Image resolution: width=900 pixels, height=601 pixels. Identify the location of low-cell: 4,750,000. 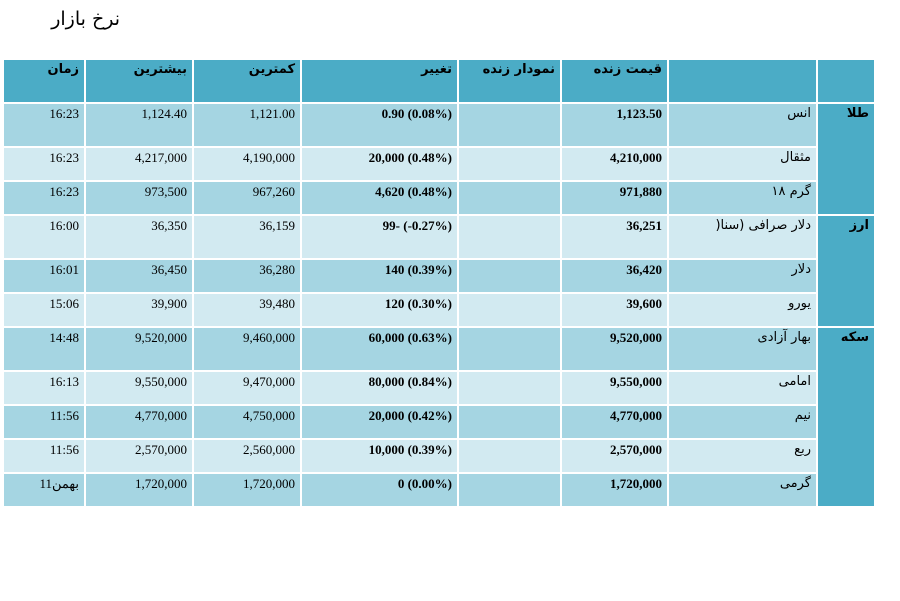
(247, 422).